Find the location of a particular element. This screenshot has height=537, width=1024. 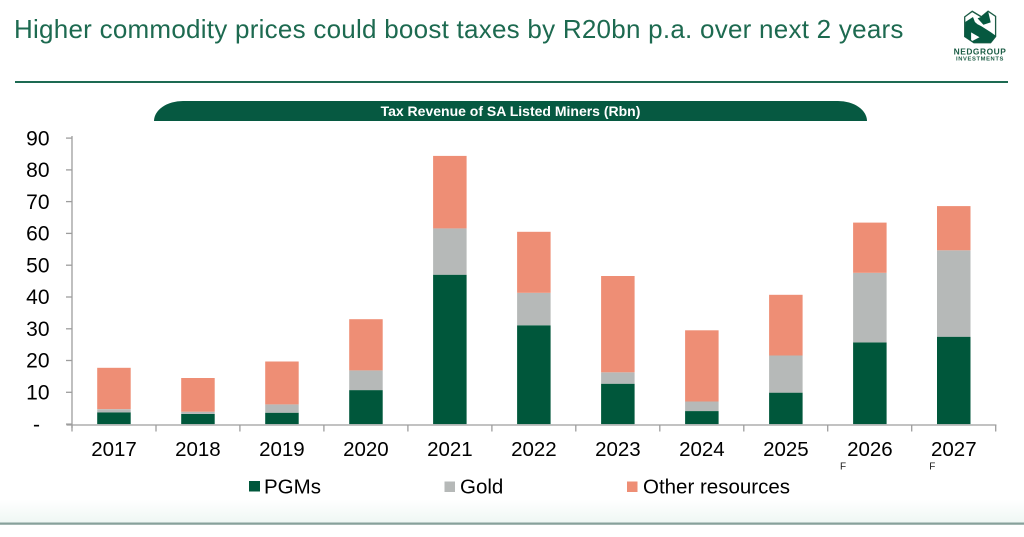

svg-text: INVESTMENTS is located at coordinates (980, 59).